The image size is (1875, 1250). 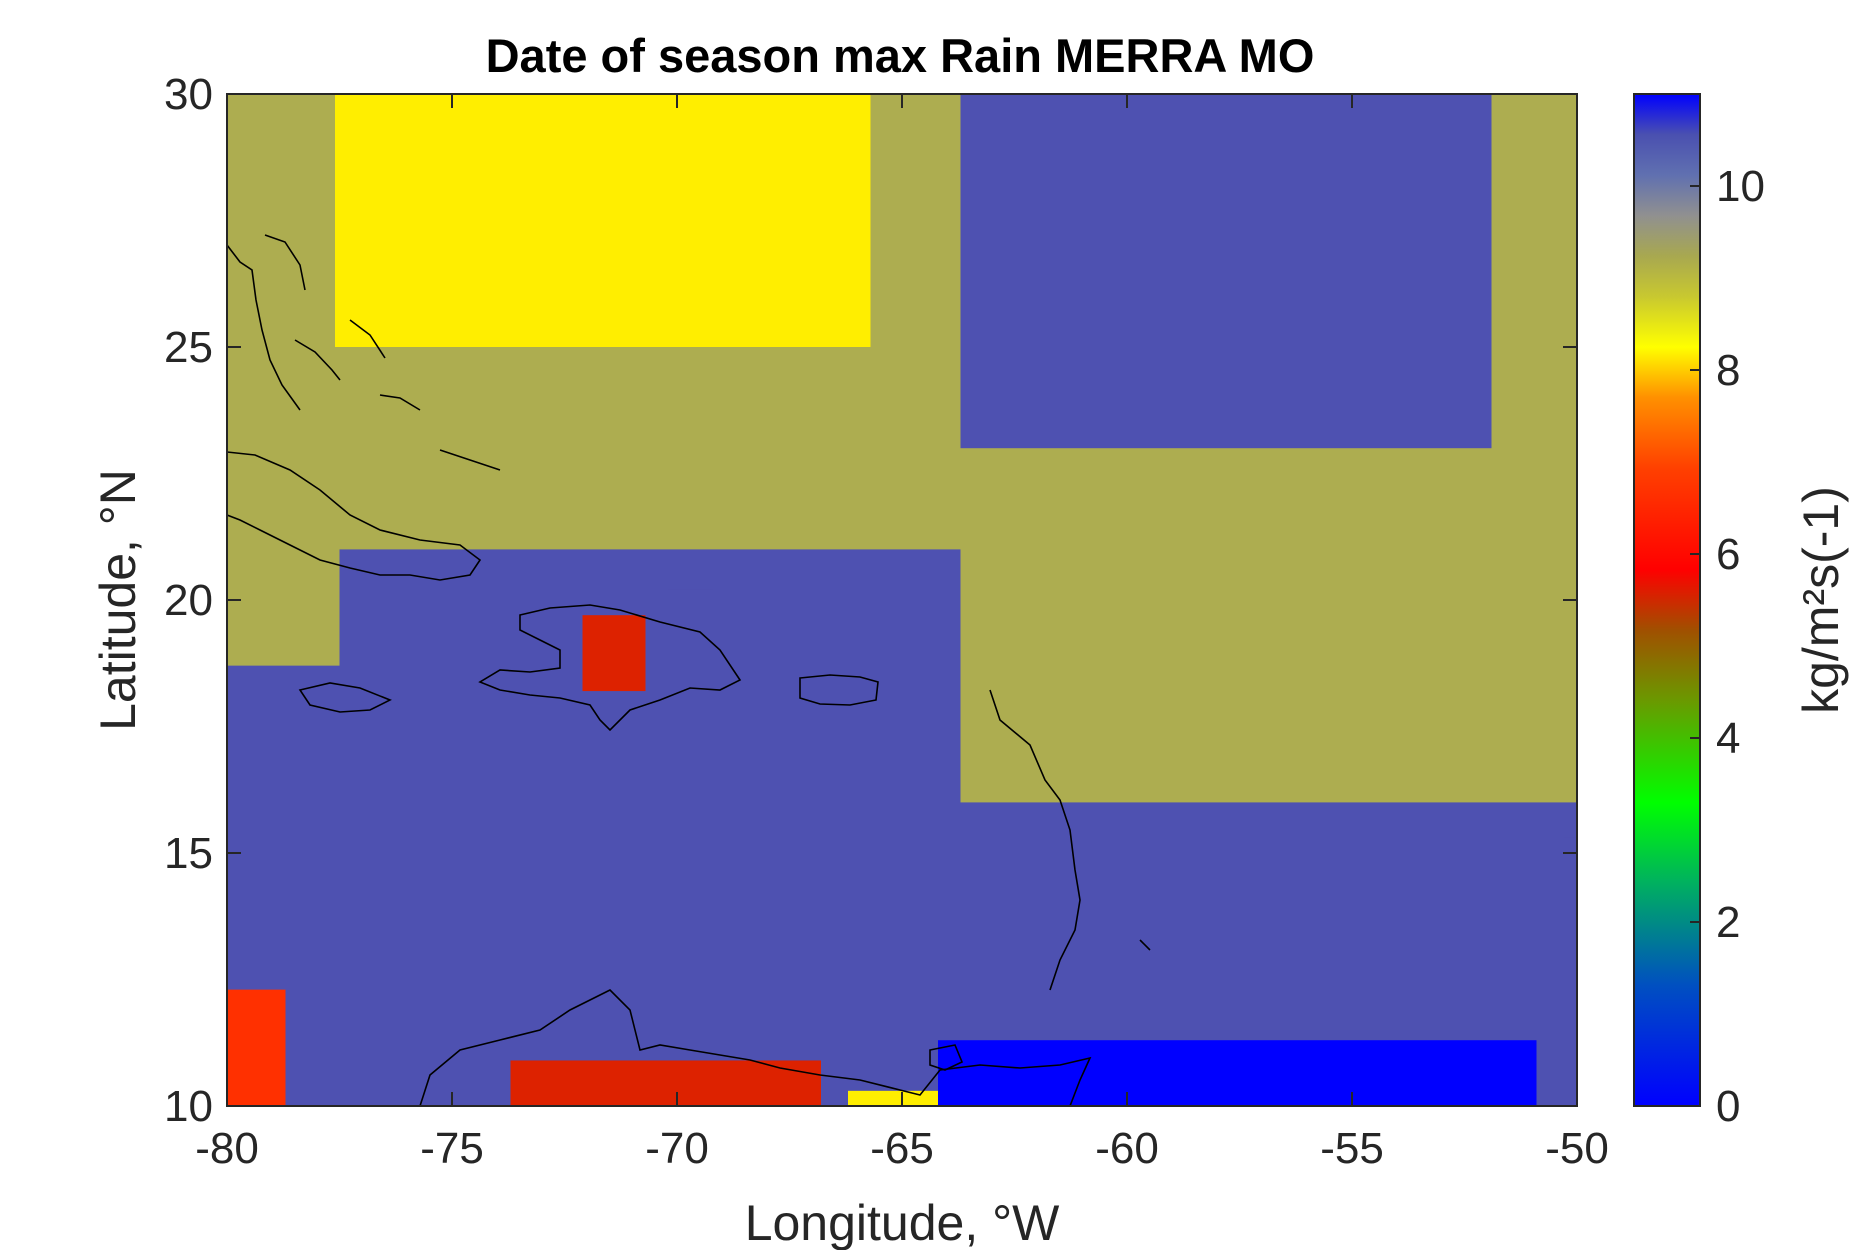 I want to click on coastline-south-america, so click(x=755, y=1047).